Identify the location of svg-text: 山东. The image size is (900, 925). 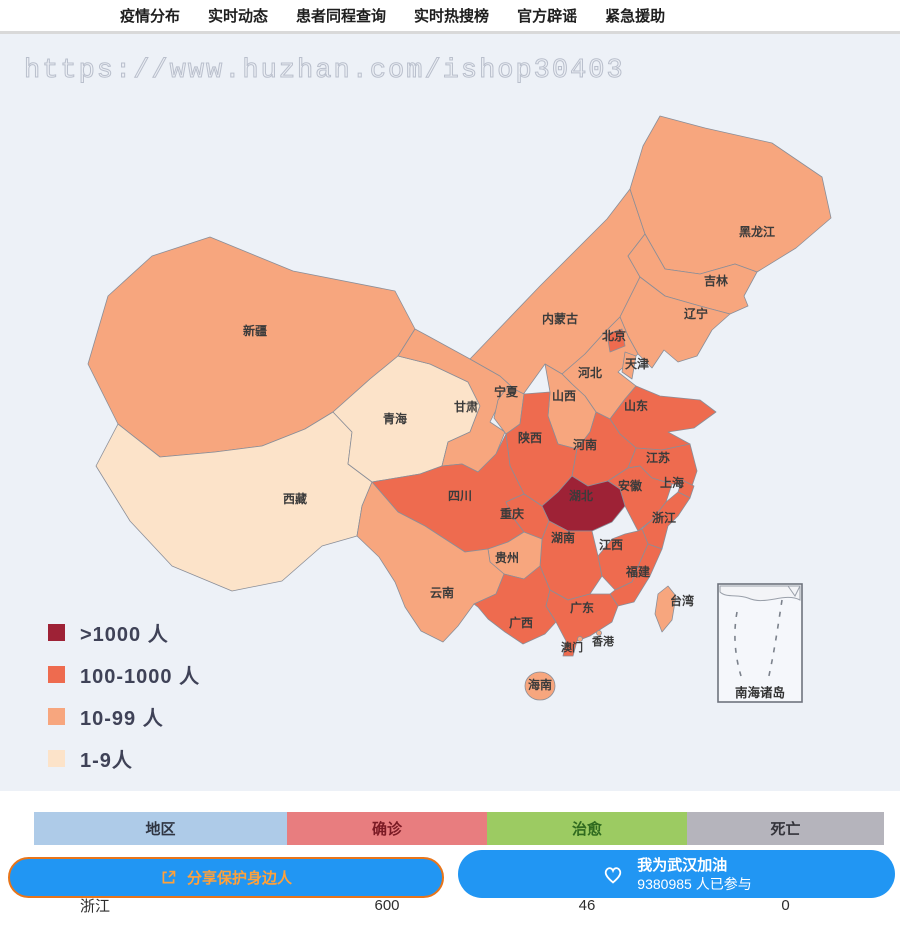
(636, 405).